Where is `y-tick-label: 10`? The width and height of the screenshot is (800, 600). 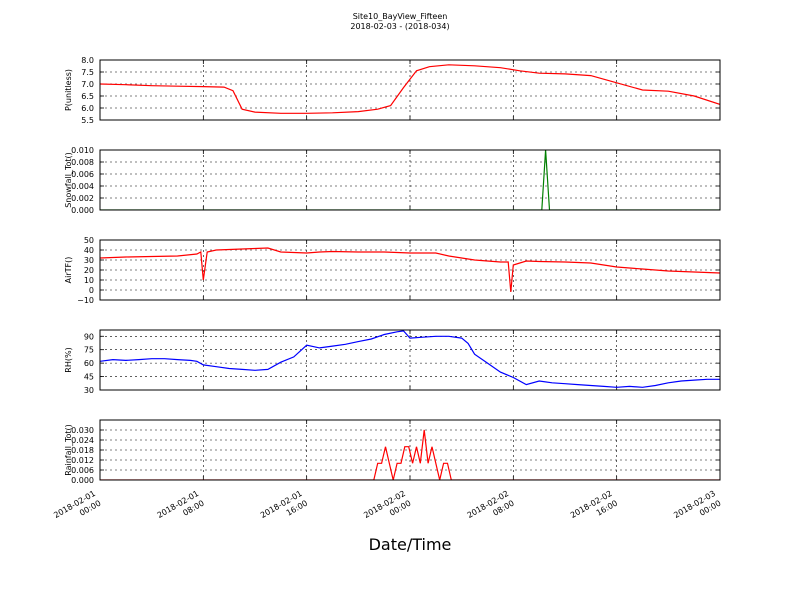 y-tick-label: 10 is located at coordinates (89, 280).